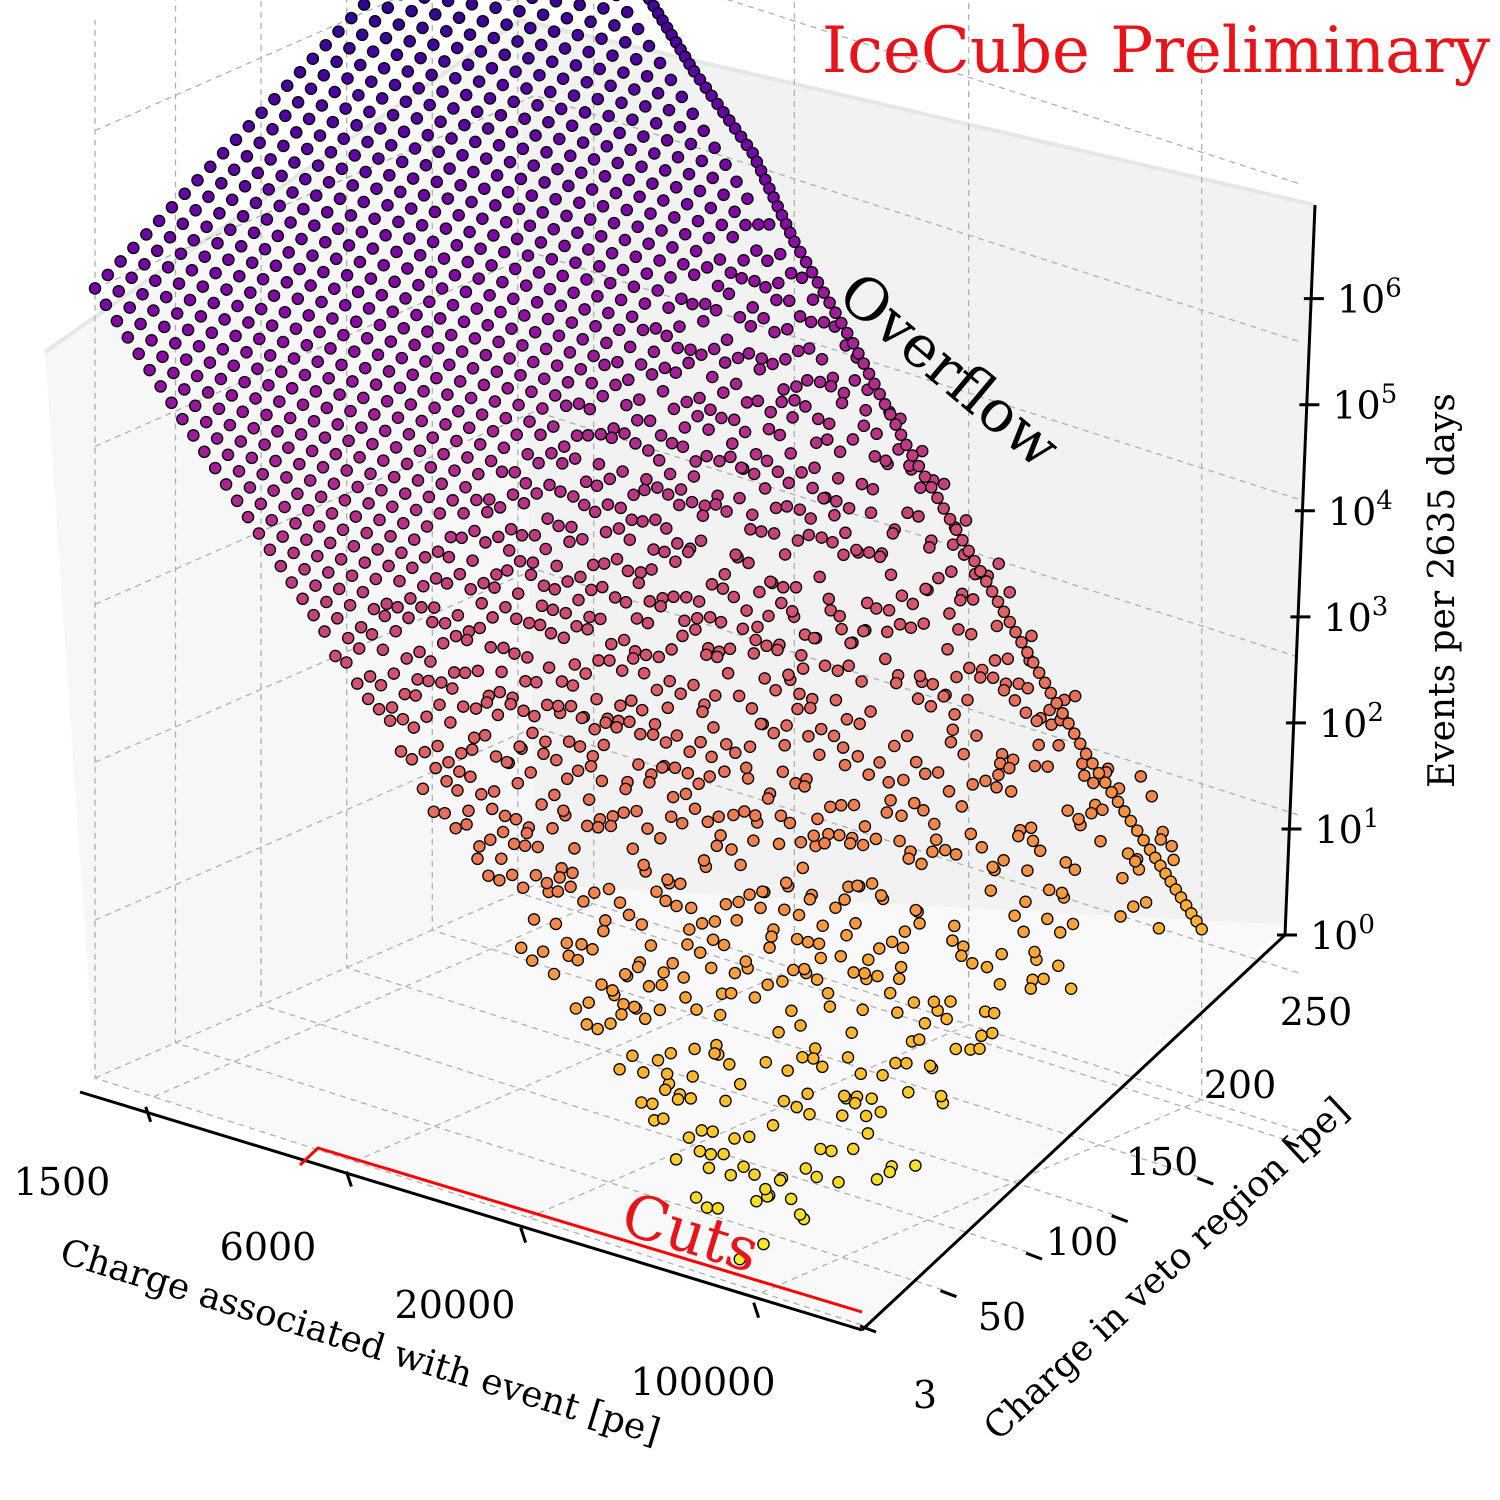 The height and width of the screenshot is (1500, 1500). What do you see at coordinates (1316, 1012) in the screenshot?
I see `y-tick-label-5: 250` at bounding box center [1316, 1012].